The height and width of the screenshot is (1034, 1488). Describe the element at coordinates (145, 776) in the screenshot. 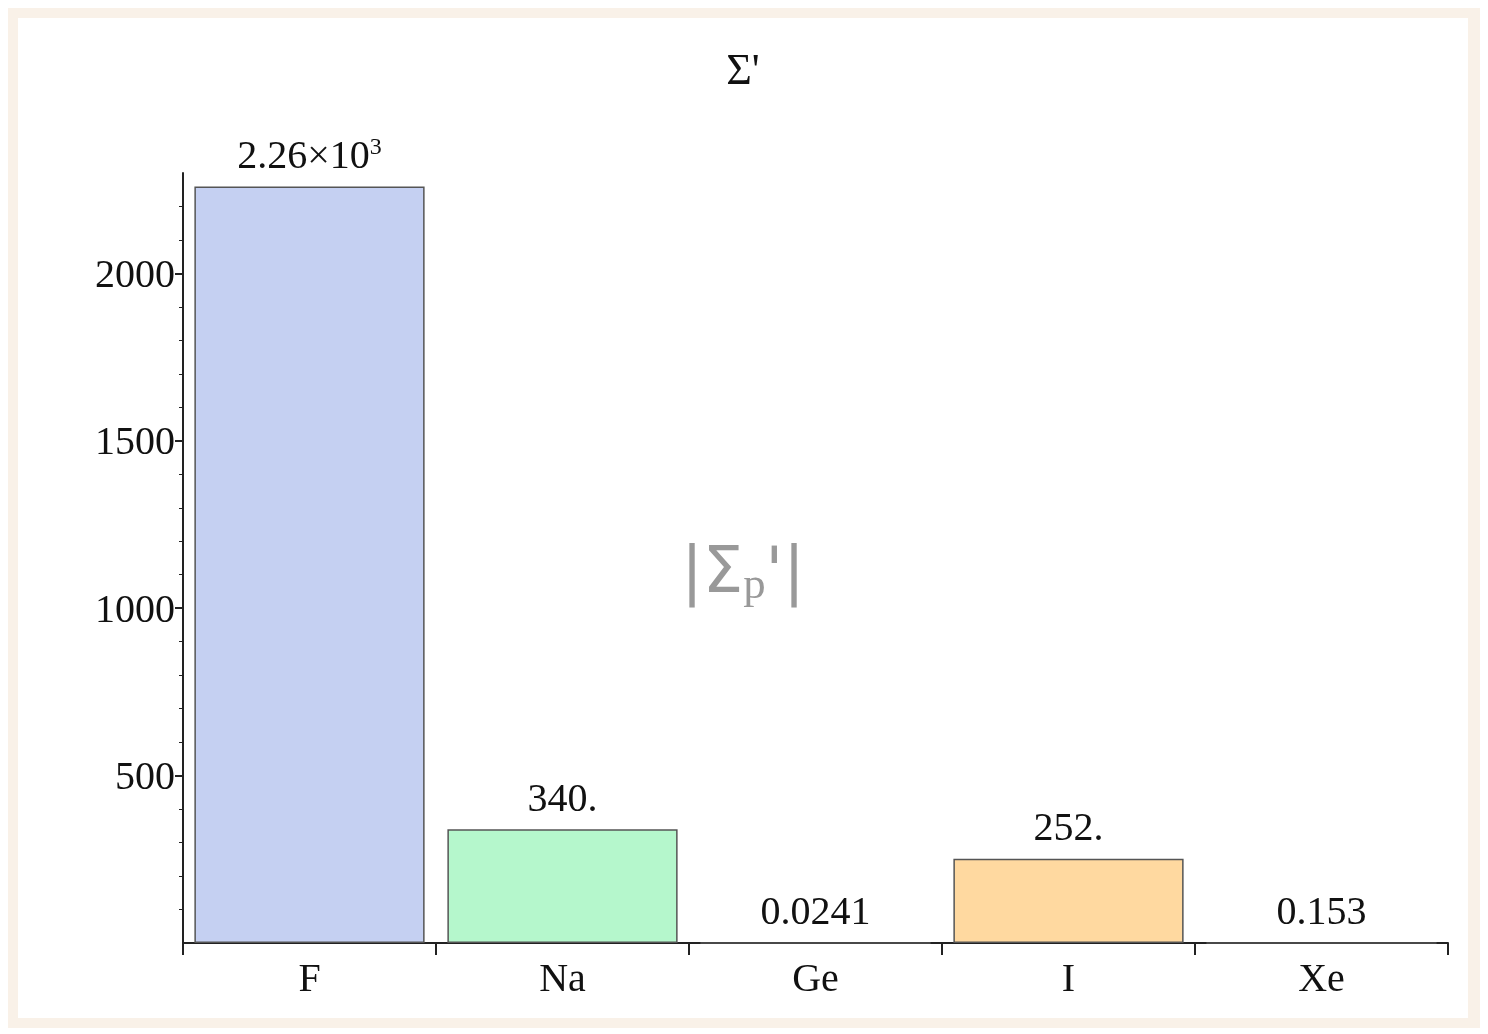

I see `y-tick-label: 500` at that location.